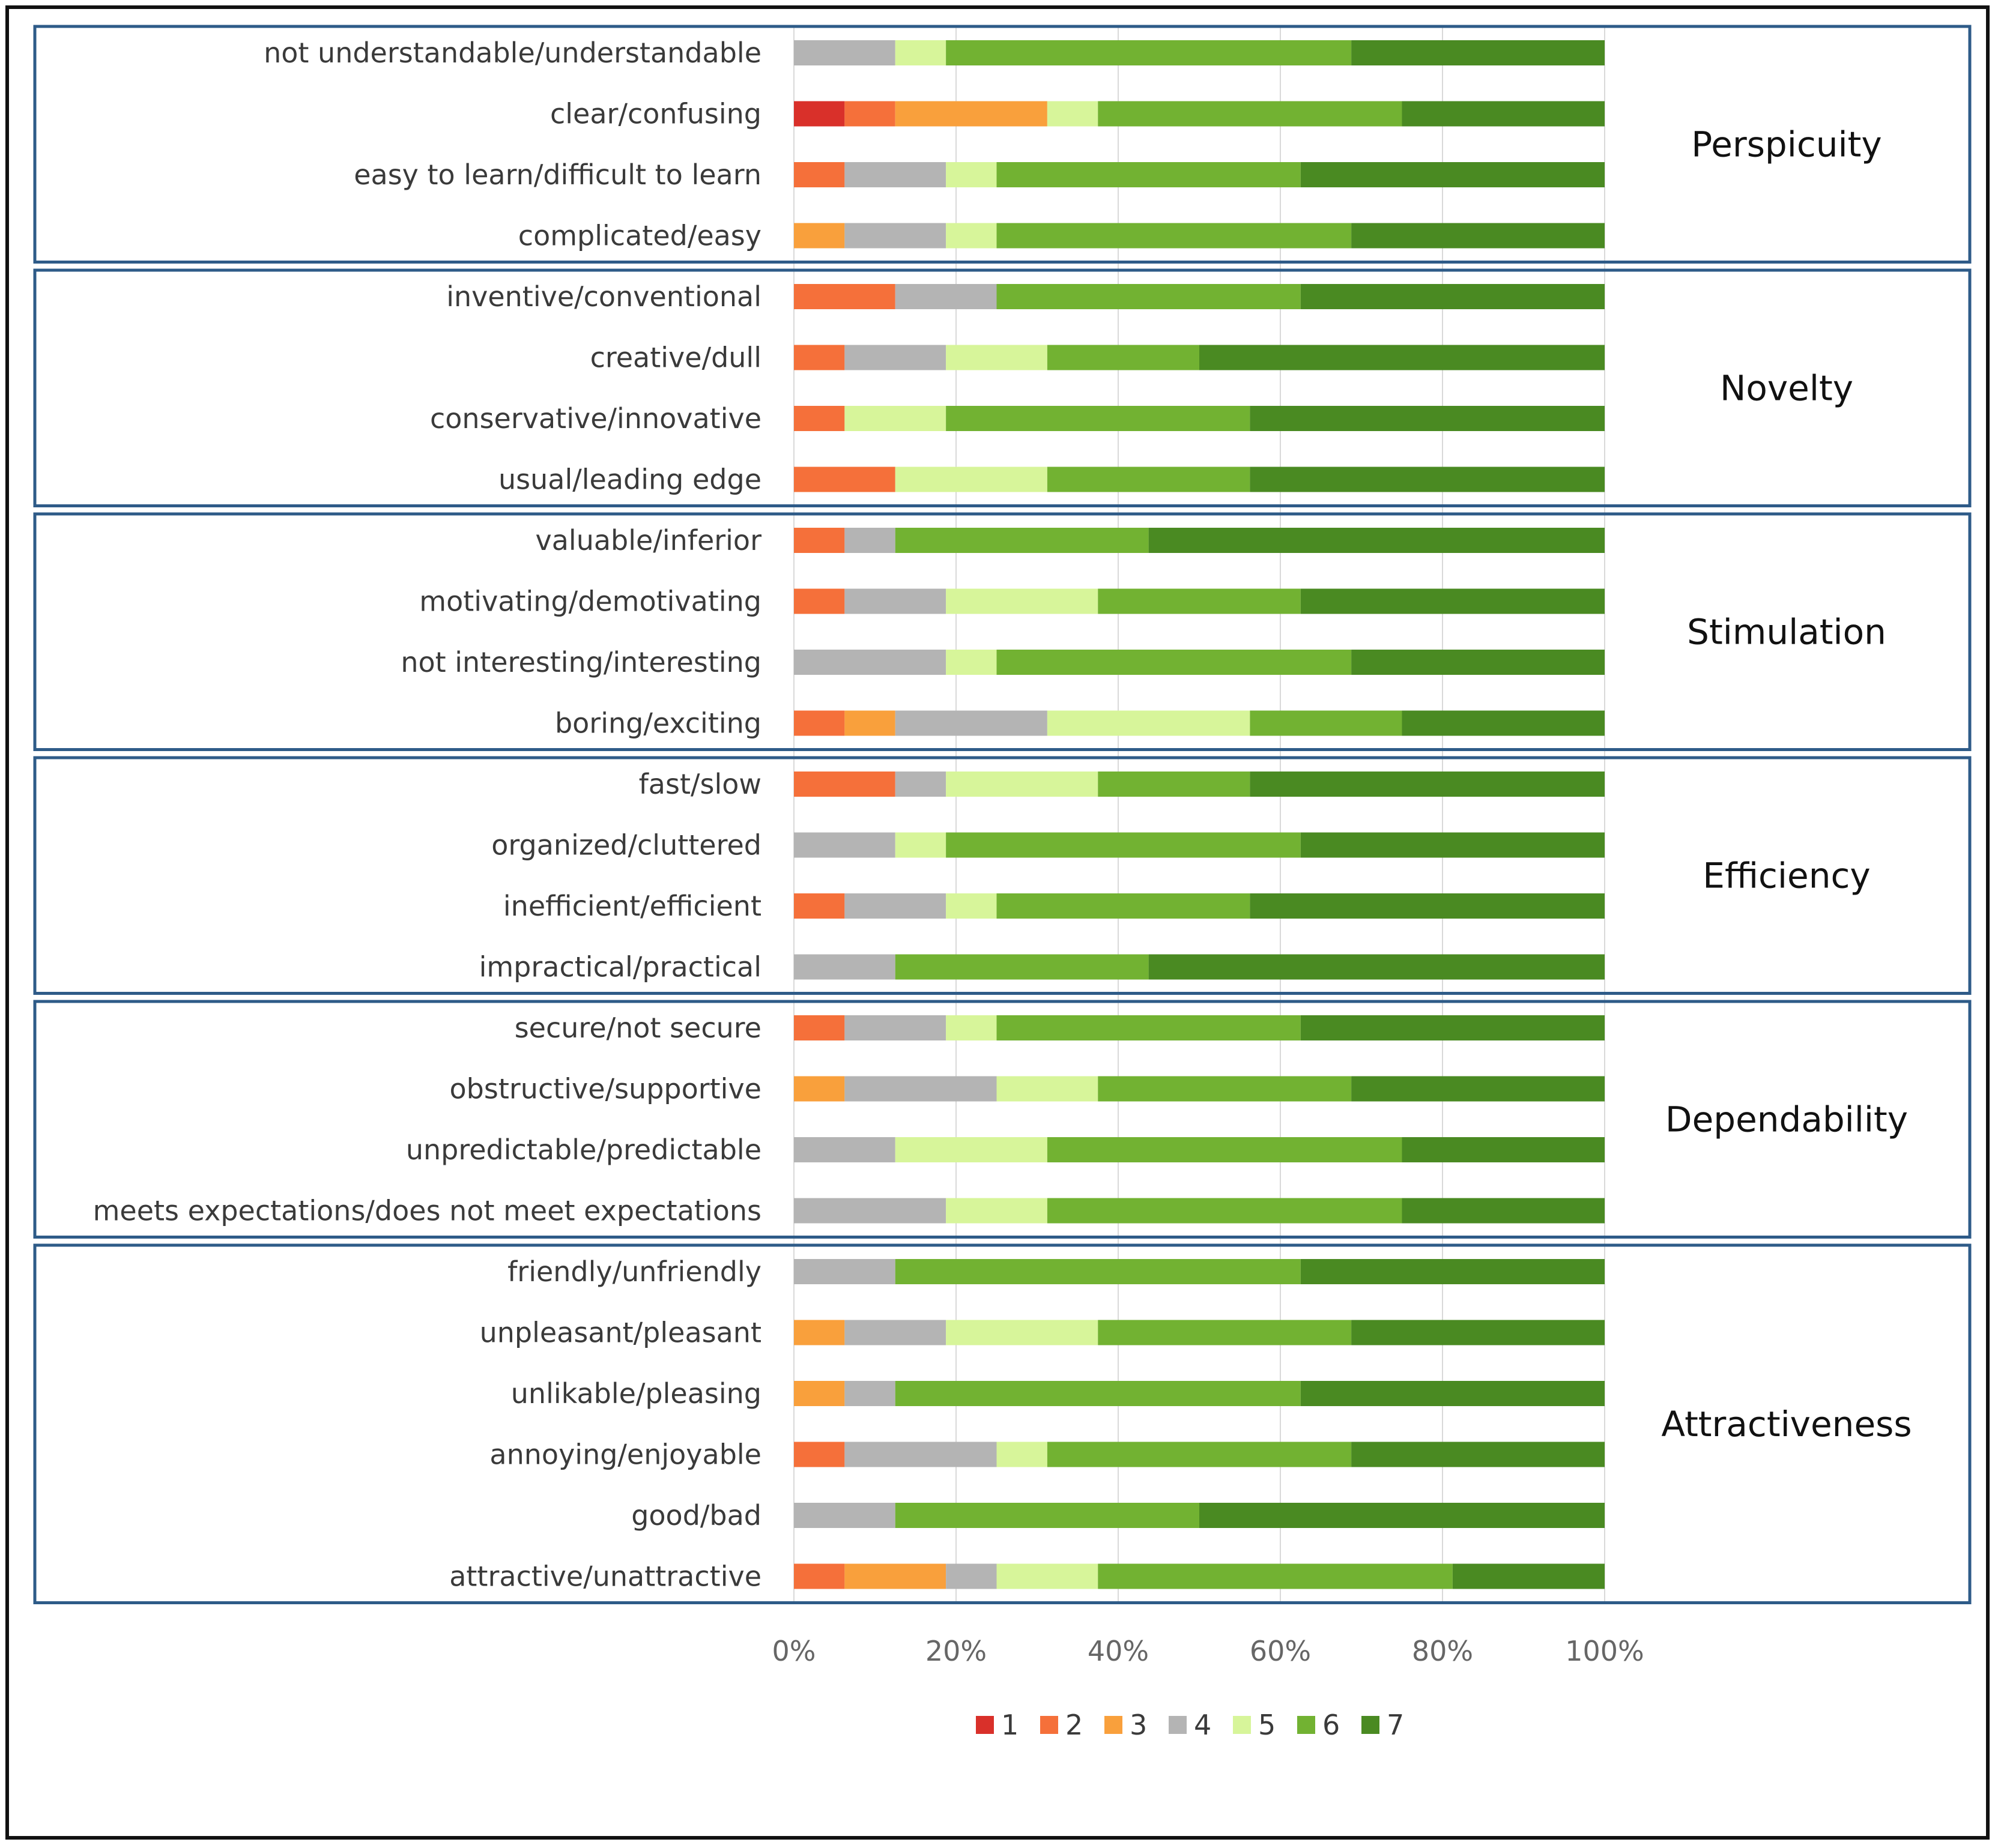  I want to click on category-label: unlikable/pleasing, so click(636, 1393).